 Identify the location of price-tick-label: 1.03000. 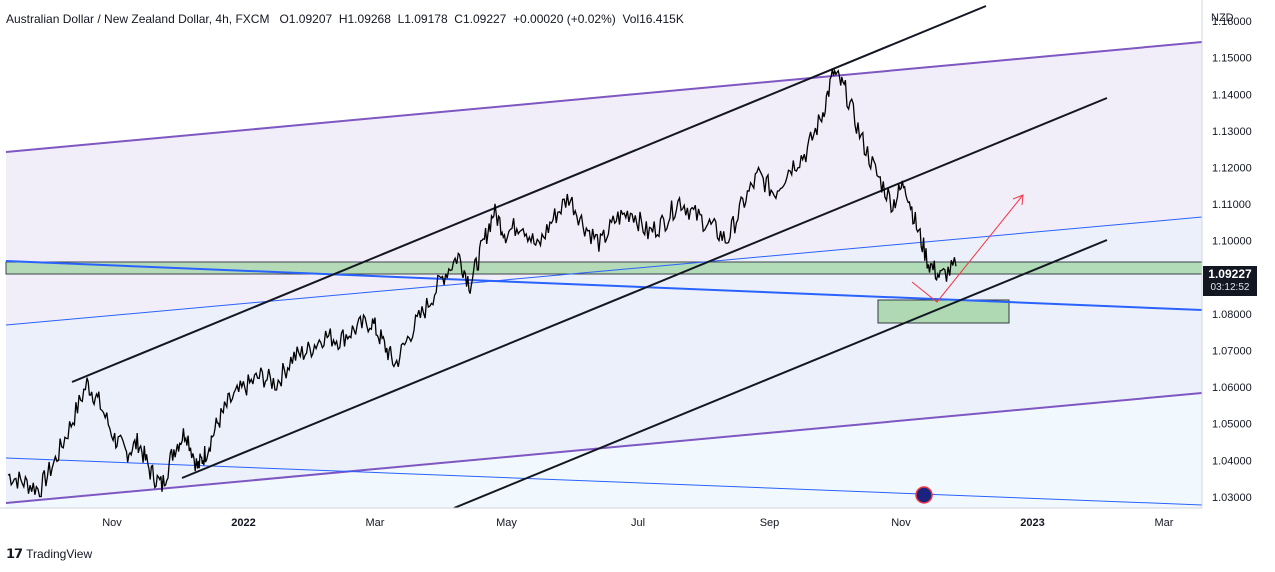
(1232, 498).